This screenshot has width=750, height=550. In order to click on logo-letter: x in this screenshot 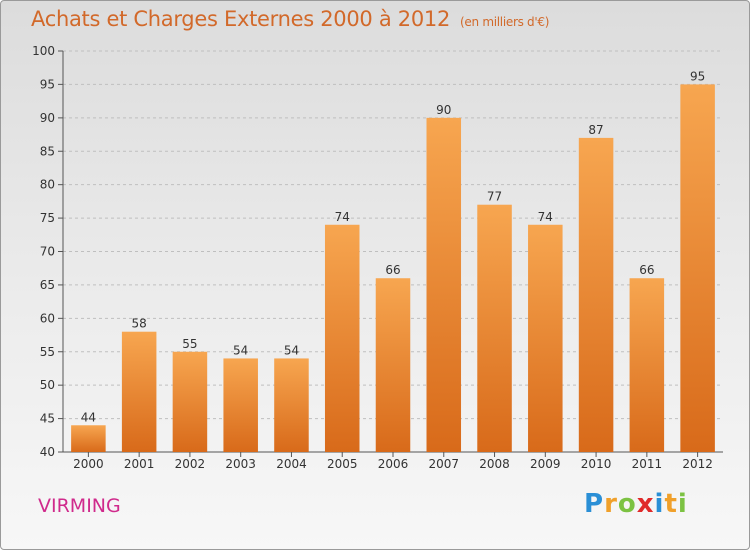, I will do `click(645, 504)`.